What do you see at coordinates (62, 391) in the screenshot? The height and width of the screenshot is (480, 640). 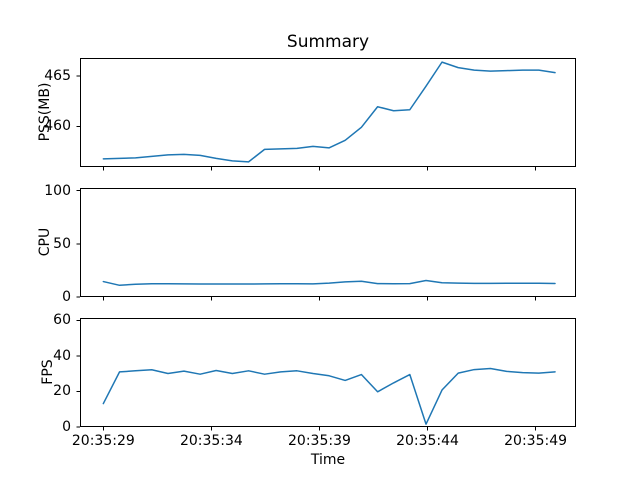 I see `fps-y-tick-label: 20` at bounding box center [62, 391].